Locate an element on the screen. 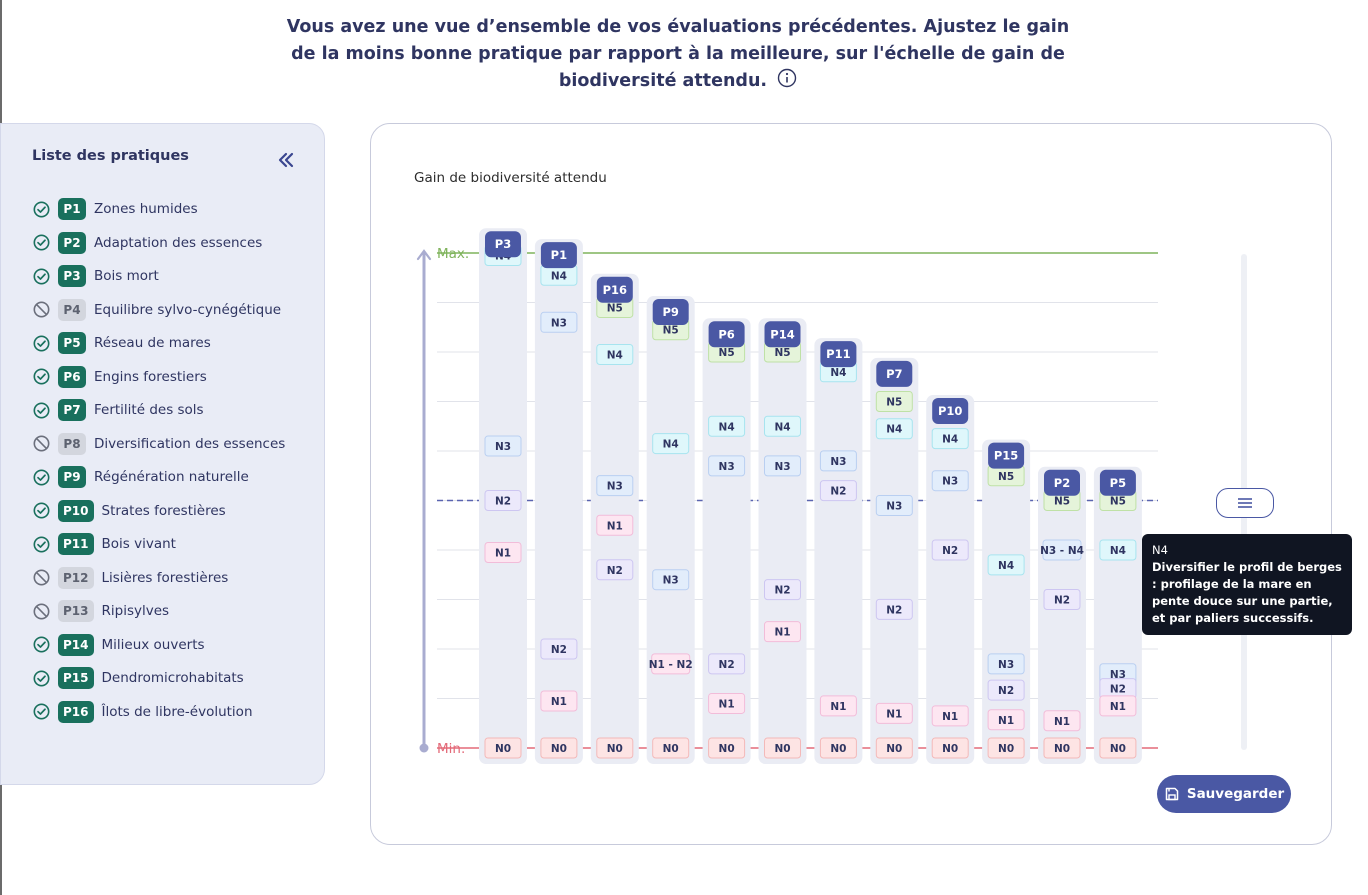 The image size is (1368, 895). collapse-sidebar-button is located at coordinates (286, 160).